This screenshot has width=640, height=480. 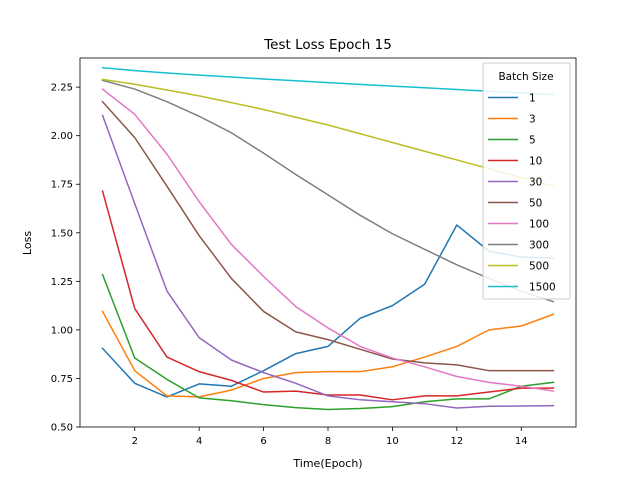 I want to click on chart-title: Test Loss Epoch 15, so click(x=327, y=45).